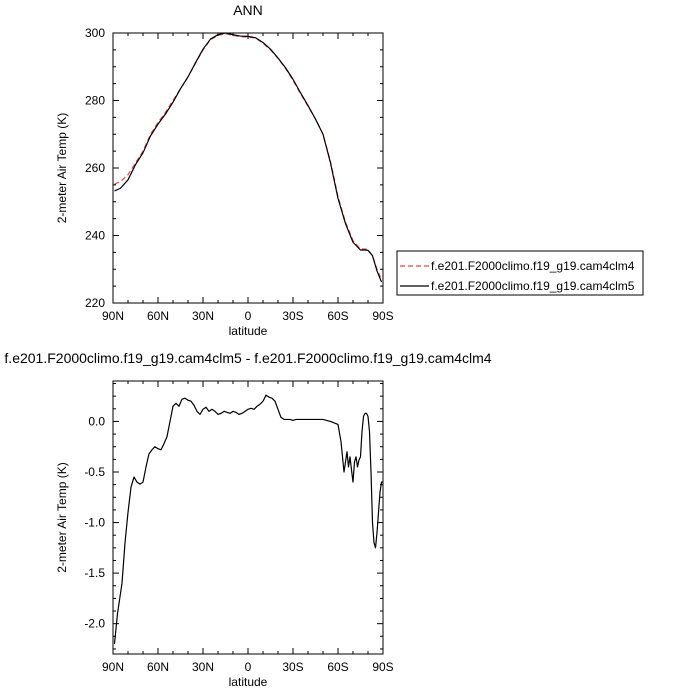 The image size is (700, 700). What do you see at coordinates (382, 316) in the screenshot?
I see `top-x-tick-label: 90S` at bounding box center [382, 316].